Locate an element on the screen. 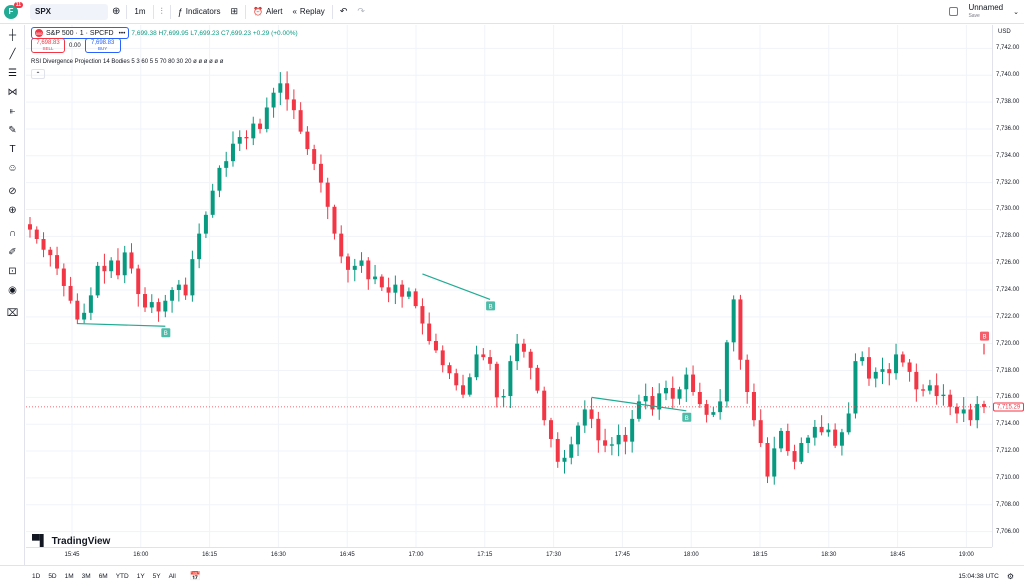 This screenshot has width=1024, height=586. trash-icon: ⌧ is located at coordinates (12, 313).